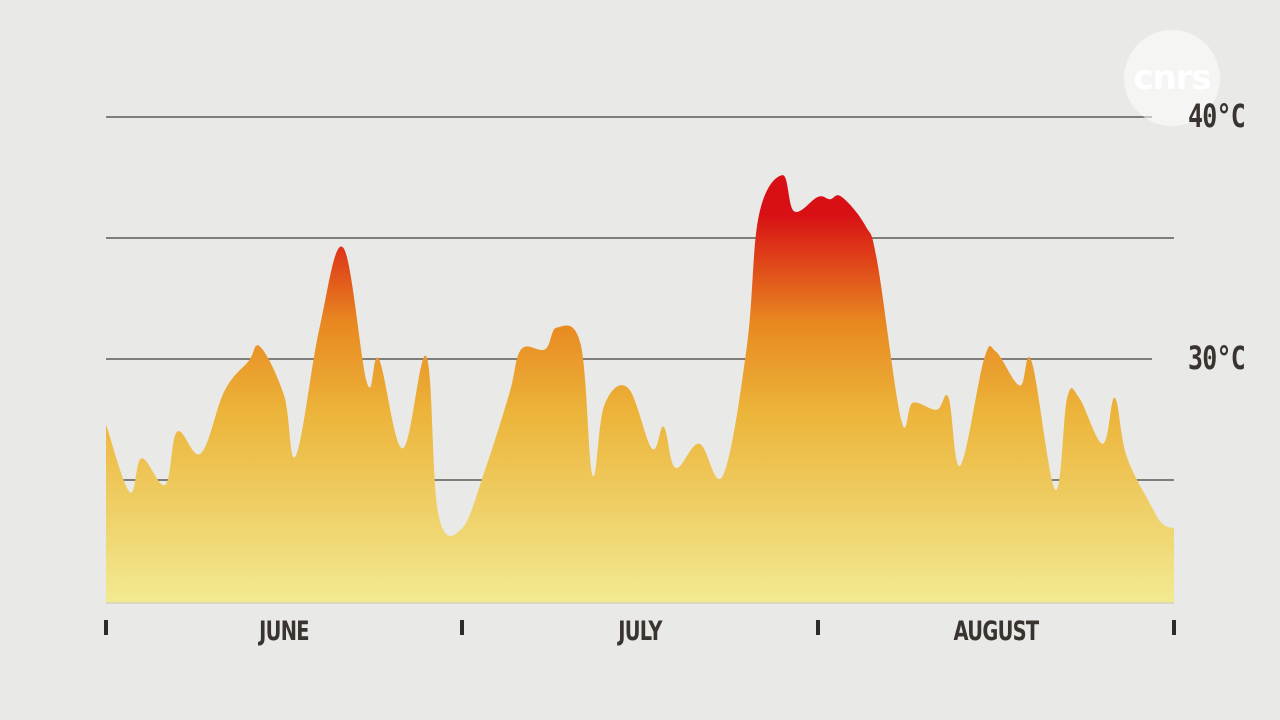 The width and height of the screenshot is (1280, 720). Describe the element at coordinates (284, 631) in the screenshot. I see `x-label-june: JUNE` at that location.